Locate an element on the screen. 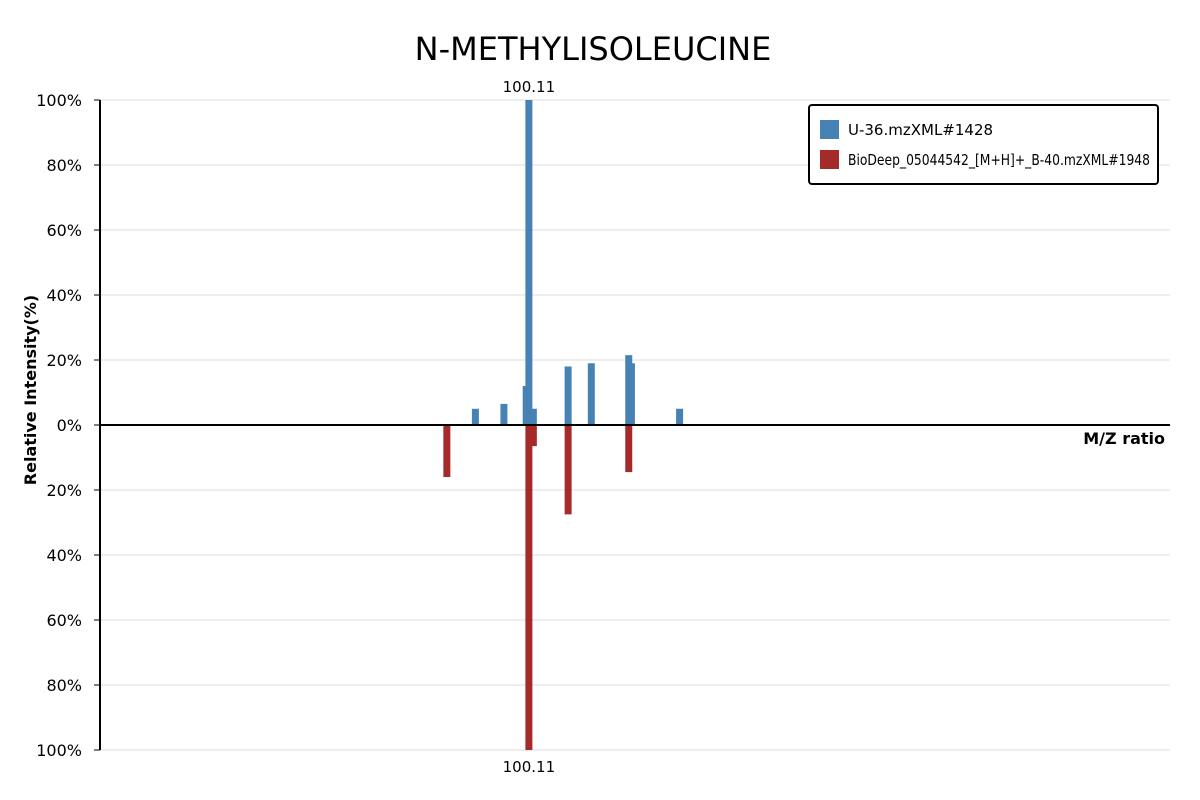  legend-box is located at coordinates (983, 144).